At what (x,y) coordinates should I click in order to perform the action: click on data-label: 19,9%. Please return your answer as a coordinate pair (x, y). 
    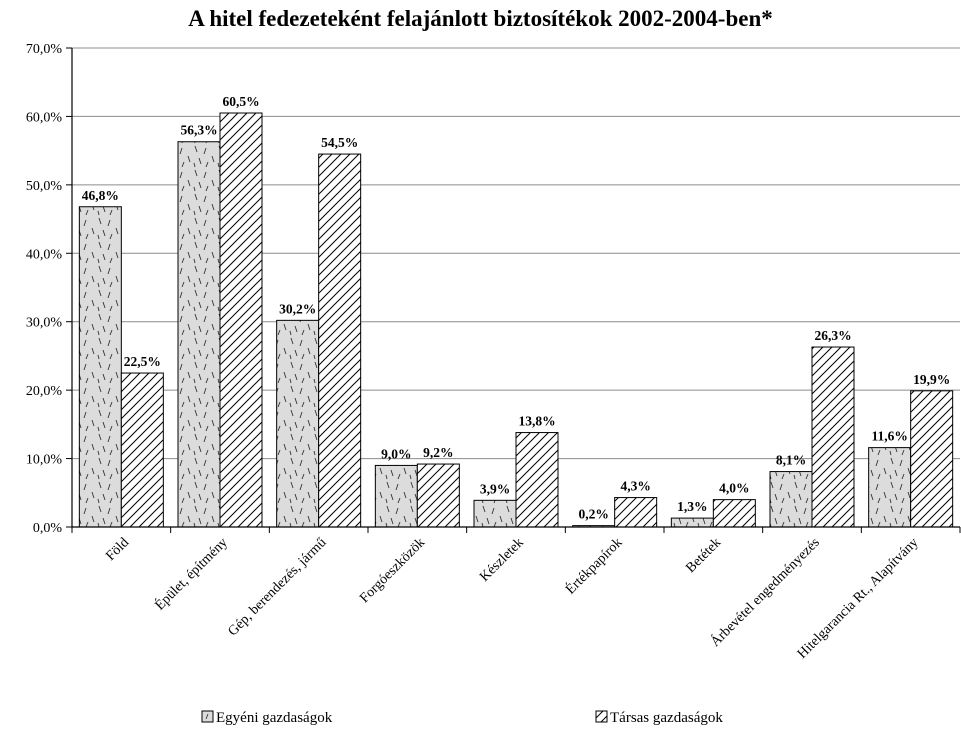
    Looking at the image, I should click on (931, 379).